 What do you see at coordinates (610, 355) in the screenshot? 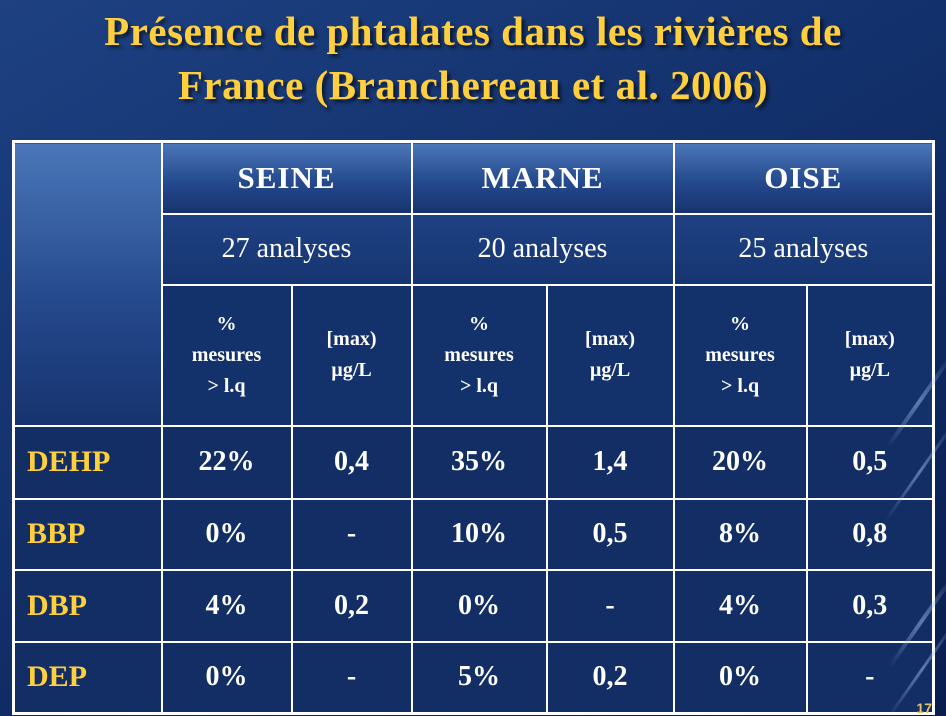
I see `subheader-max-marne: [max) µg/L` at bounding box center [610, 355].